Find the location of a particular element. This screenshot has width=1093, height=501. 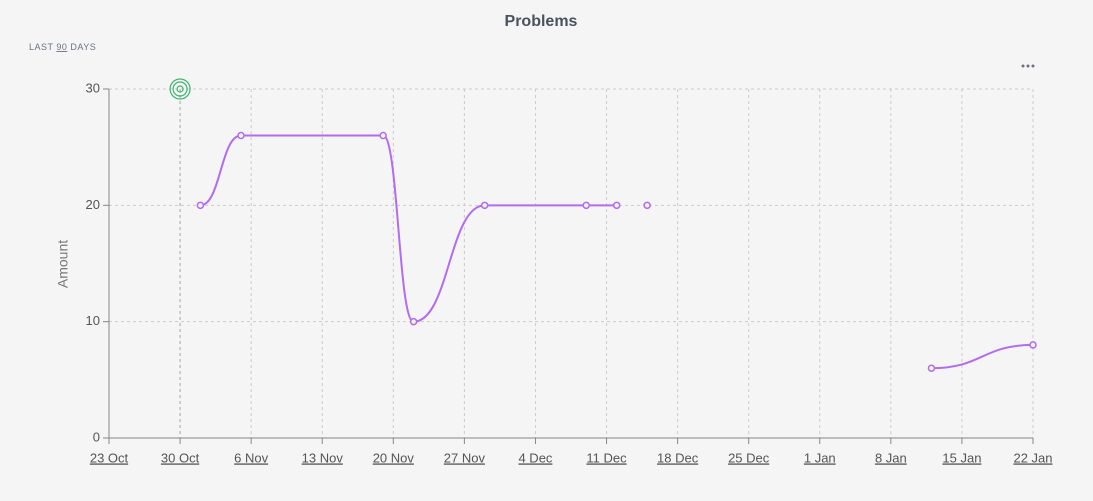

x-tick-label: 13 Nov is located at coordinates (323, 457).